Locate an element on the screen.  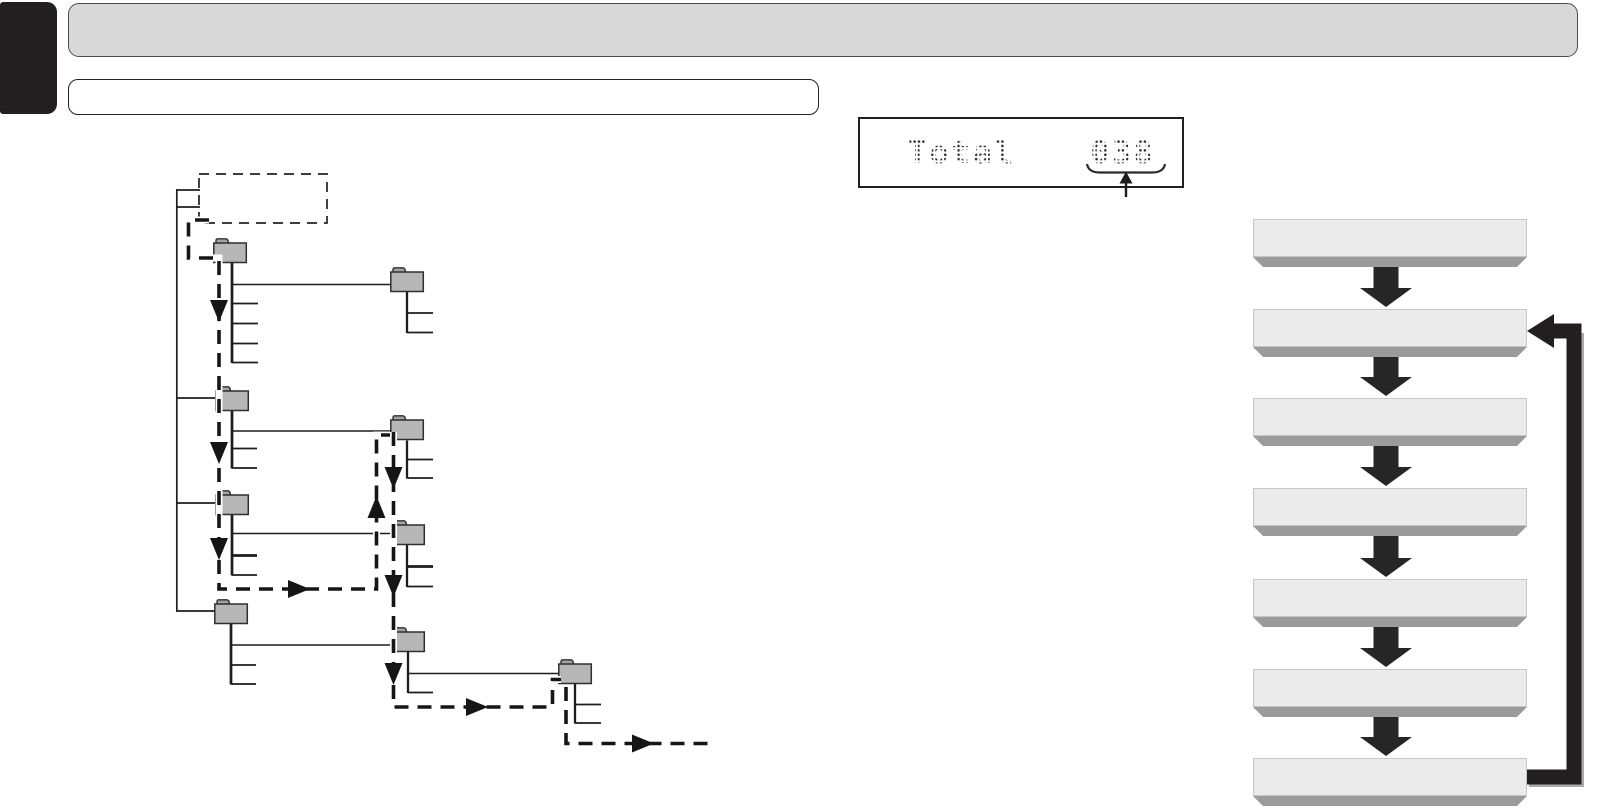
folder-icon-2a is located at coordinates (407, 428).